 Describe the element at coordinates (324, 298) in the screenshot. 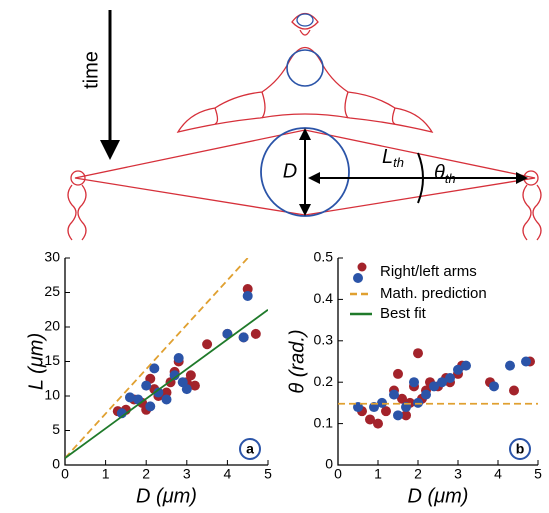

I see `y-tick-label: 0.4` at that location.